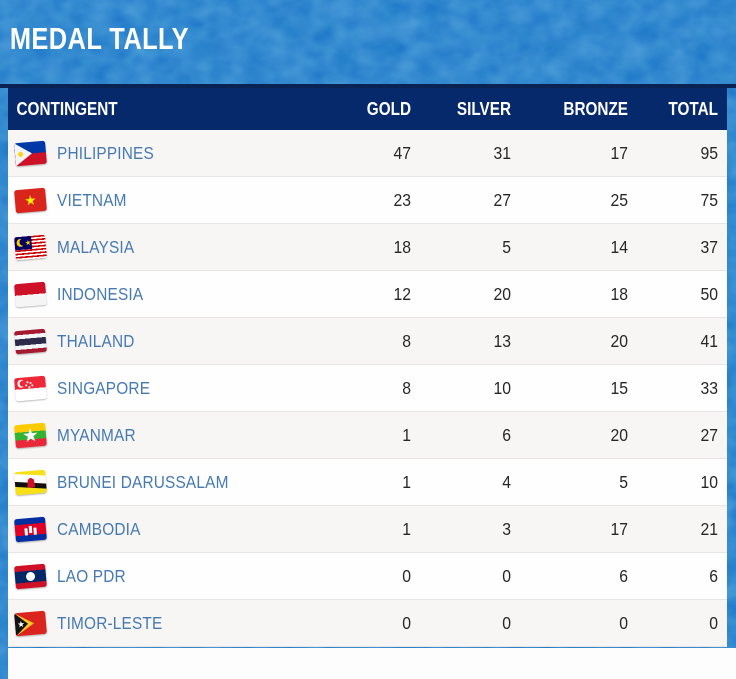 The width and height of the screenshot is (736, 679). What do you see at coordinates (402, 293) in the screenshot?
I see `gold-value: 12` at bounding box center [402, 293].